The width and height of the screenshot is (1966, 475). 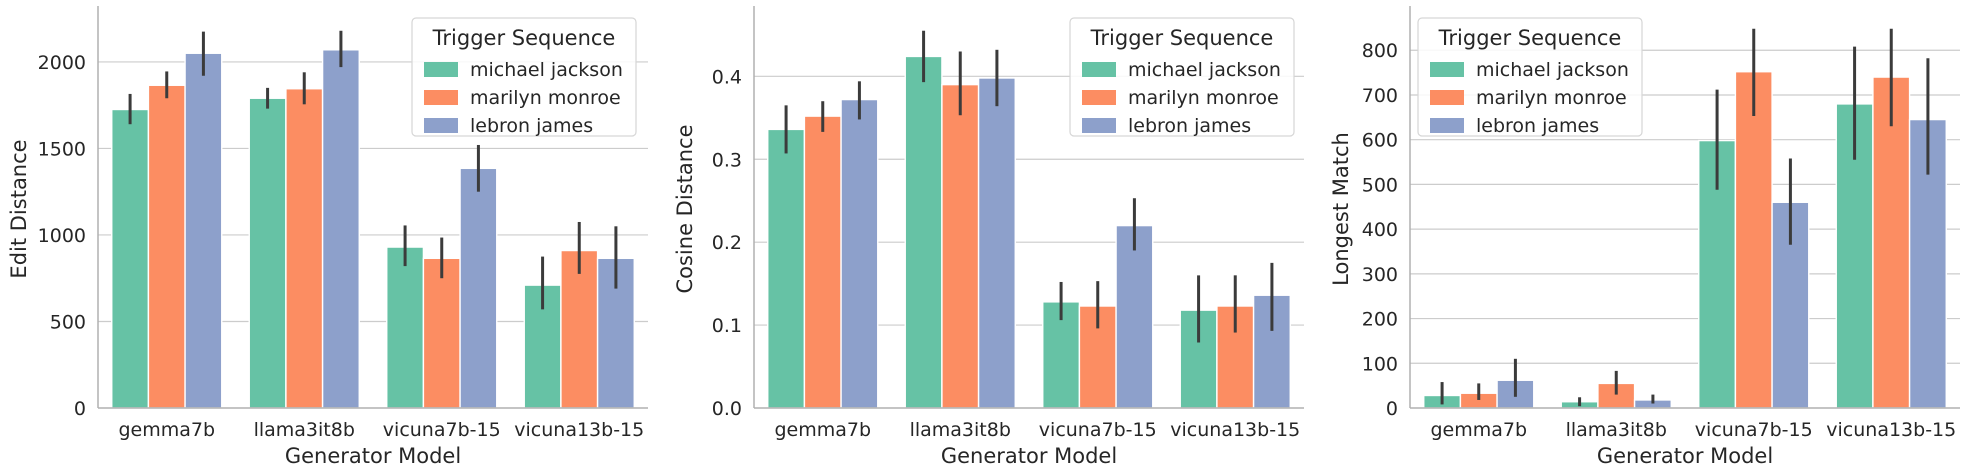 I want to click on y-tick-label: 300, so click(x=1380, y=275).